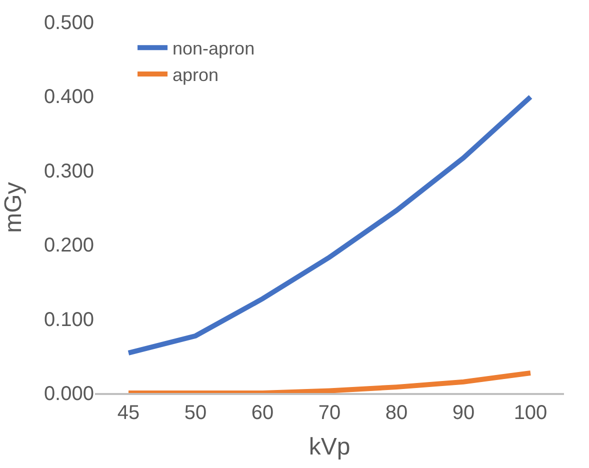 The height and width of the screenshot is (468, 589). Describe the element at coordinates (463, 413) in the screenshot. I see `x-tick-label: 90` at that location.